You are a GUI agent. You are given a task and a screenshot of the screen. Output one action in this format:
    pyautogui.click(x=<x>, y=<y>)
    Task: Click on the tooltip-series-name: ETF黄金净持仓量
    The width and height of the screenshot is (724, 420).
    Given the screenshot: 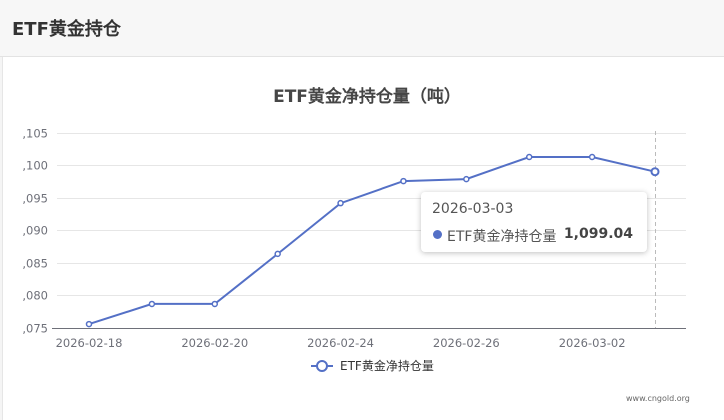 What is the action you would take?
    pyautogui.click(x=502, y=237)
    